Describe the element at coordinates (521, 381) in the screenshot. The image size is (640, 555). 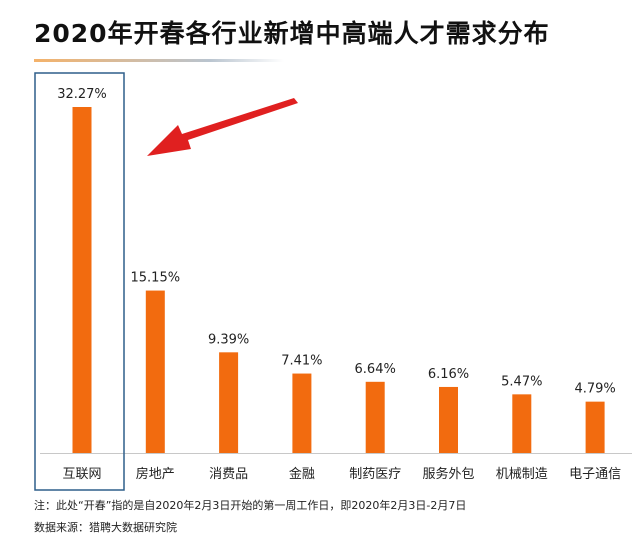
I see `data-label: 5.47%` at that location.